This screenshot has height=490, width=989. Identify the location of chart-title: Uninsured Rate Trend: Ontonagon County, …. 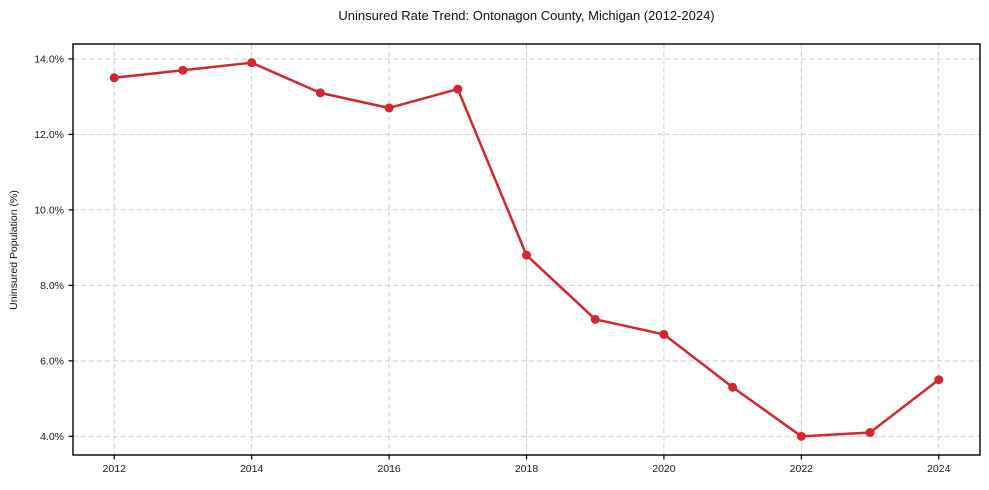
(526, 15).